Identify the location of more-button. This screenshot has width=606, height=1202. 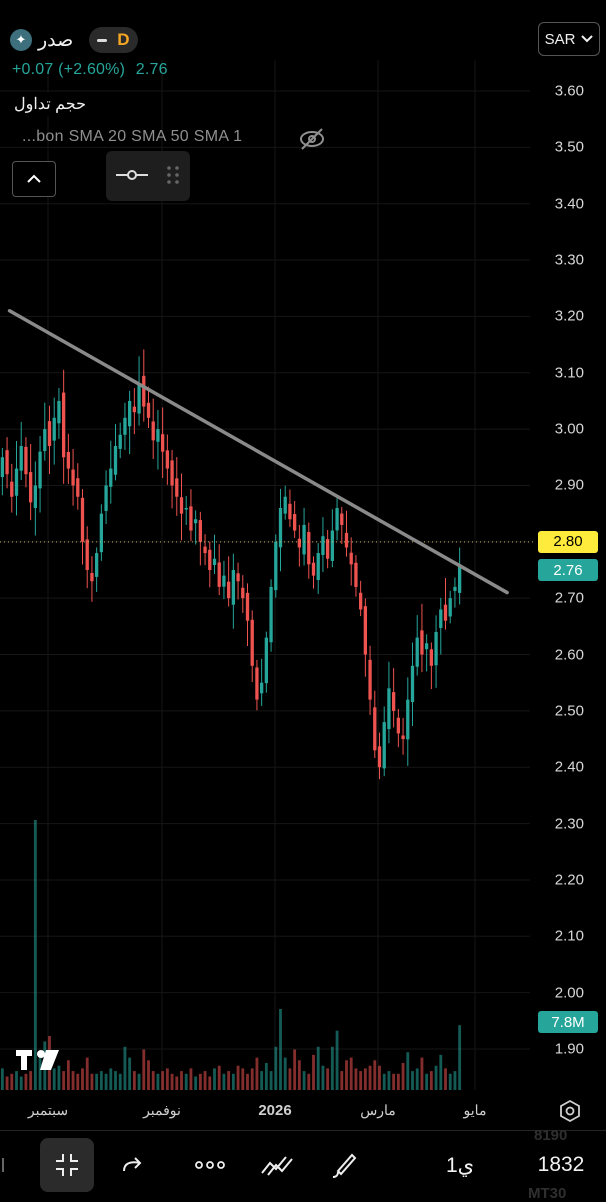
(210, 1165).